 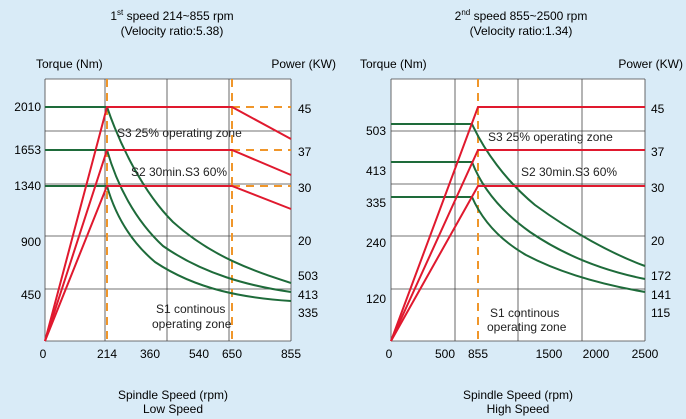 I want to click on chart-high-xtick: 2000, so click(x=596, y=354).